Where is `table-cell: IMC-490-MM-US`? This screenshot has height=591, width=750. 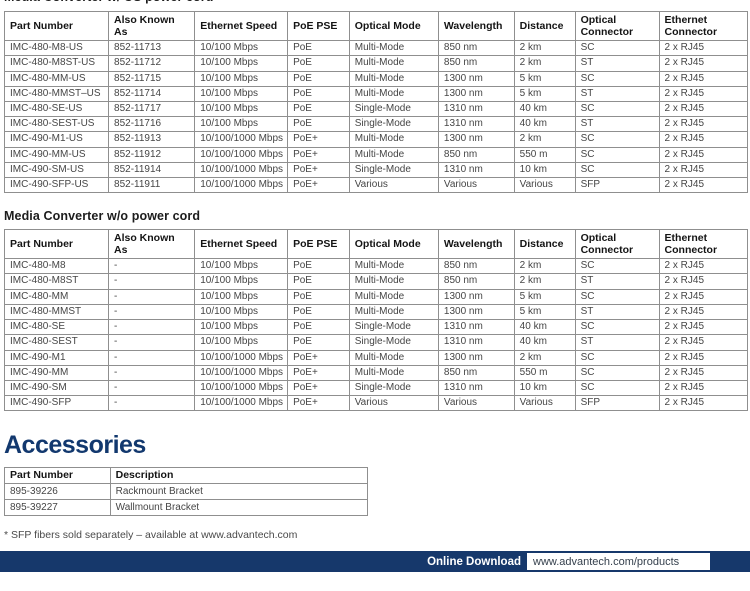
table-cell: IMC-490-MM-US is located at coordinates (56, 154).